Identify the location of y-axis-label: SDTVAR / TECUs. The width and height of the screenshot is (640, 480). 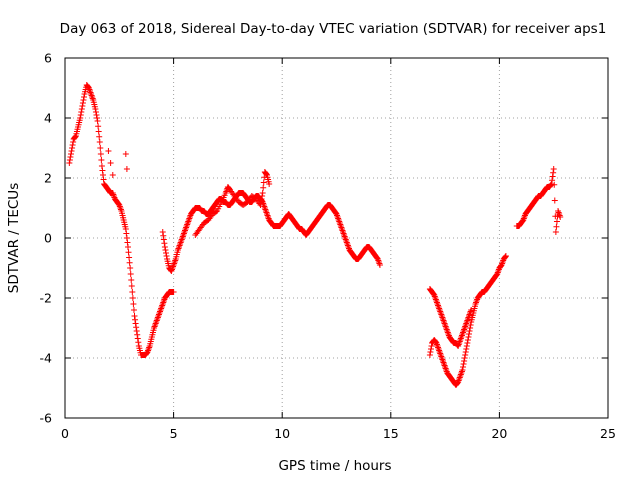
(14, 238).